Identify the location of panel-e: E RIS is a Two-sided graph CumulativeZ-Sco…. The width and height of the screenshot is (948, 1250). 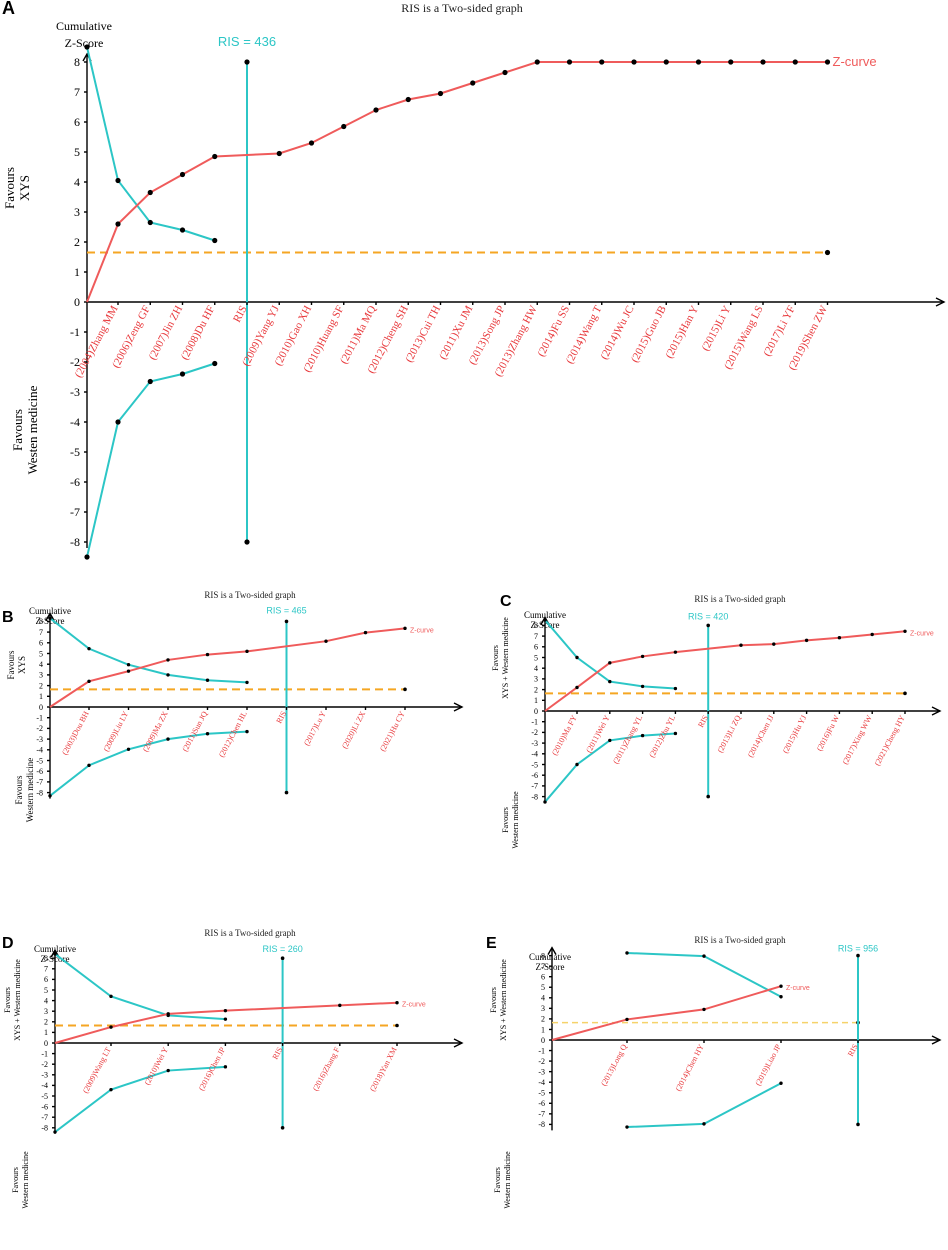
(714, 1072).